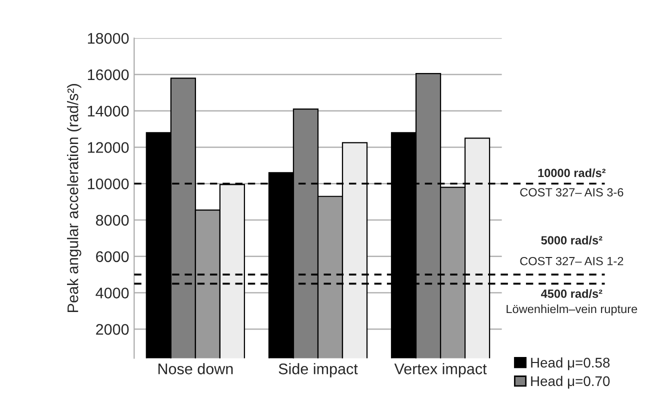 The image size is (645, 419). I want to click on y-tick-label: 12000, so click(108, 147).